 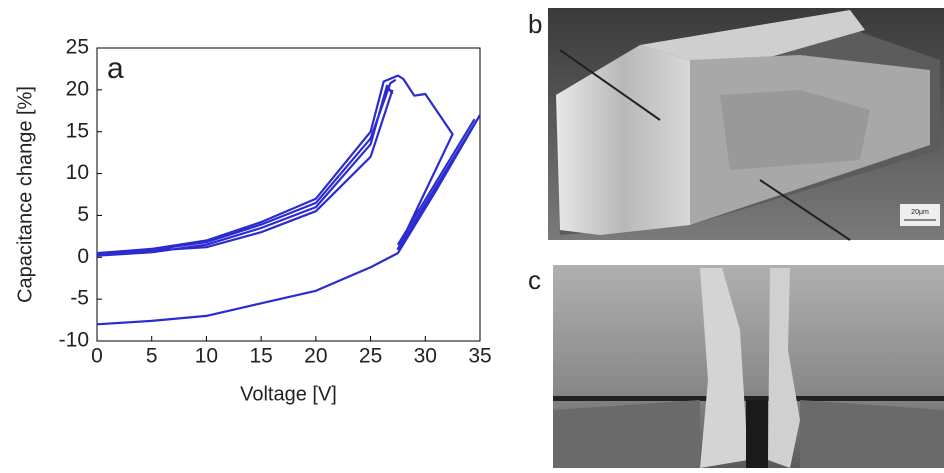 I want to click on x-tick-label: 0, so click(x=97, y=356).